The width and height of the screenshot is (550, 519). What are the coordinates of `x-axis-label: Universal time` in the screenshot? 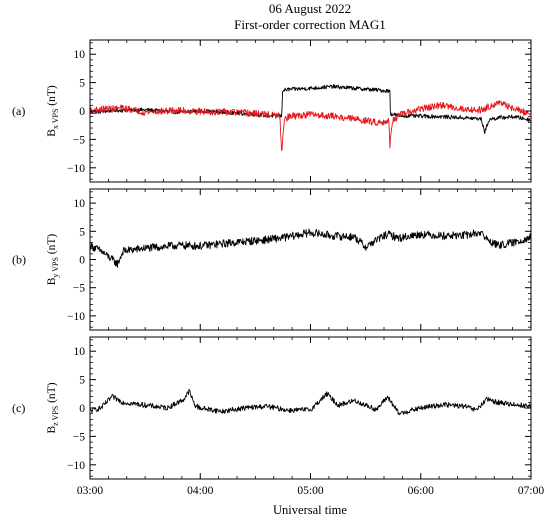 It's located at (310, 510).